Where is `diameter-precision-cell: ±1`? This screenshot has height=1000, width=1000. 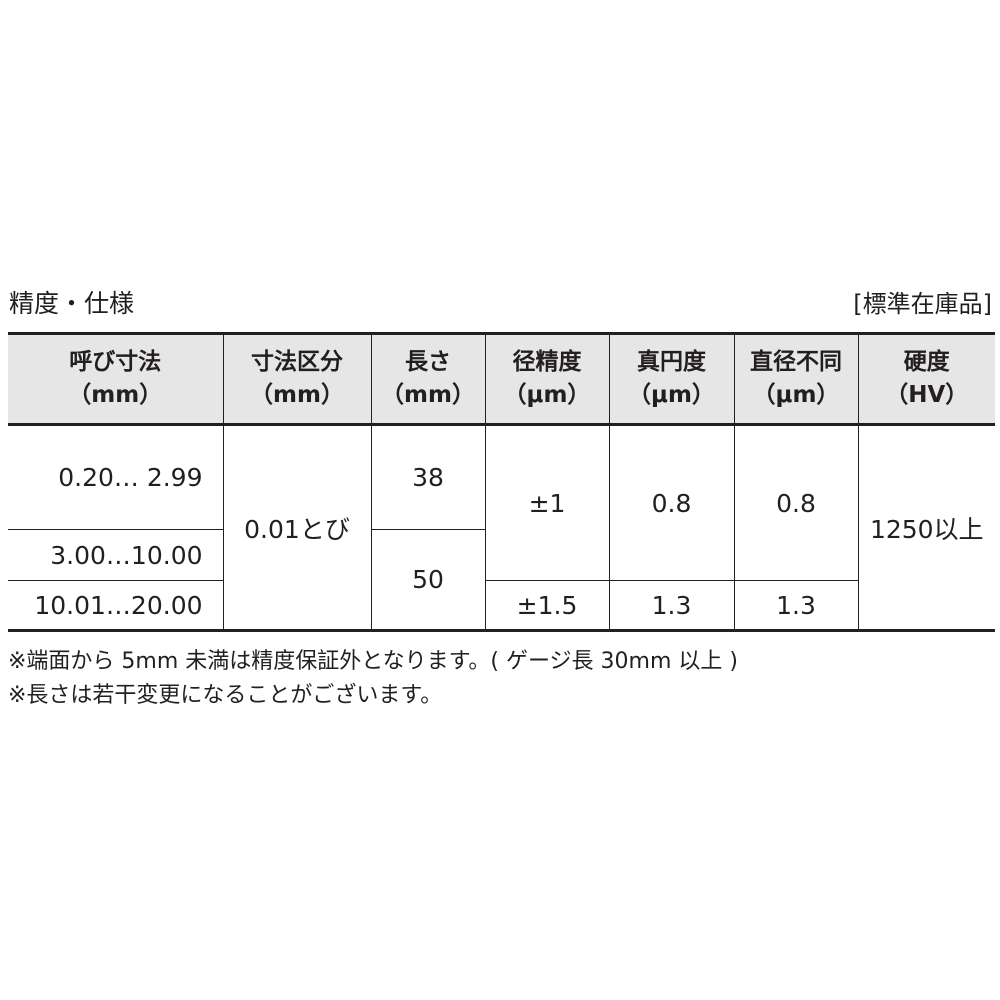
diameter-precision-cell: ±1 is located at coordinates (547, 502).